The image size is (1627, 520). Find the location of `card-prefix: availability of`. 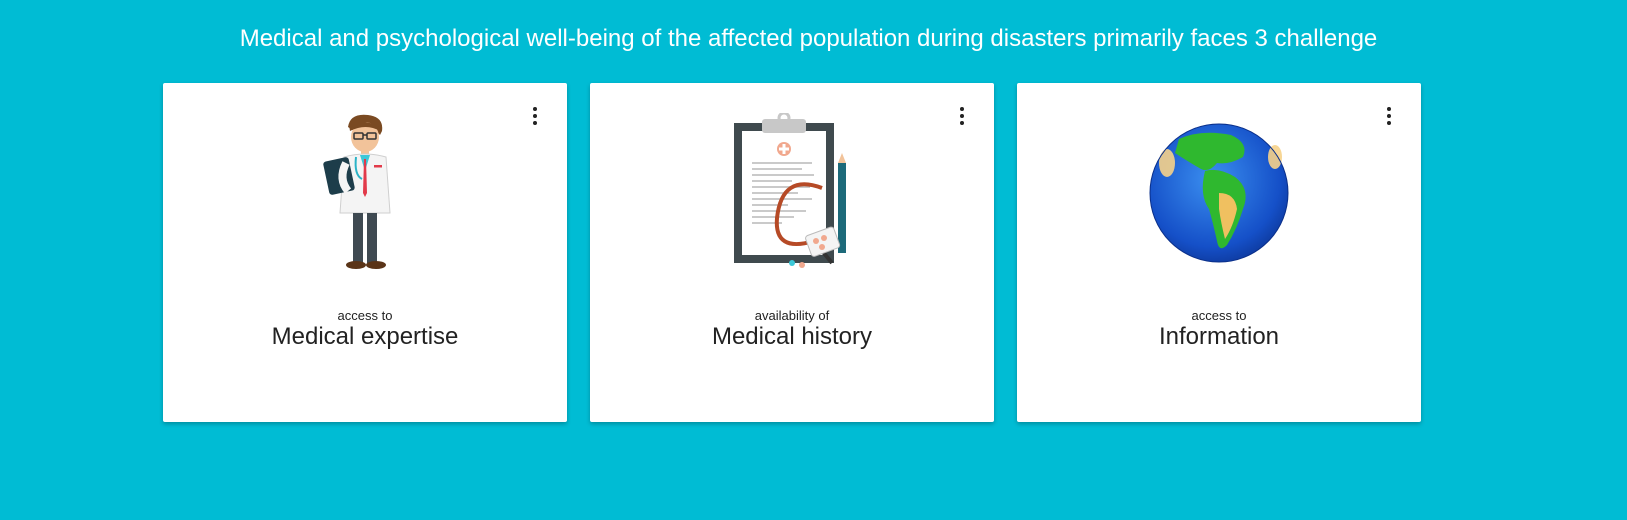

card-prefix: availability of is located at coordinates (792, 315).